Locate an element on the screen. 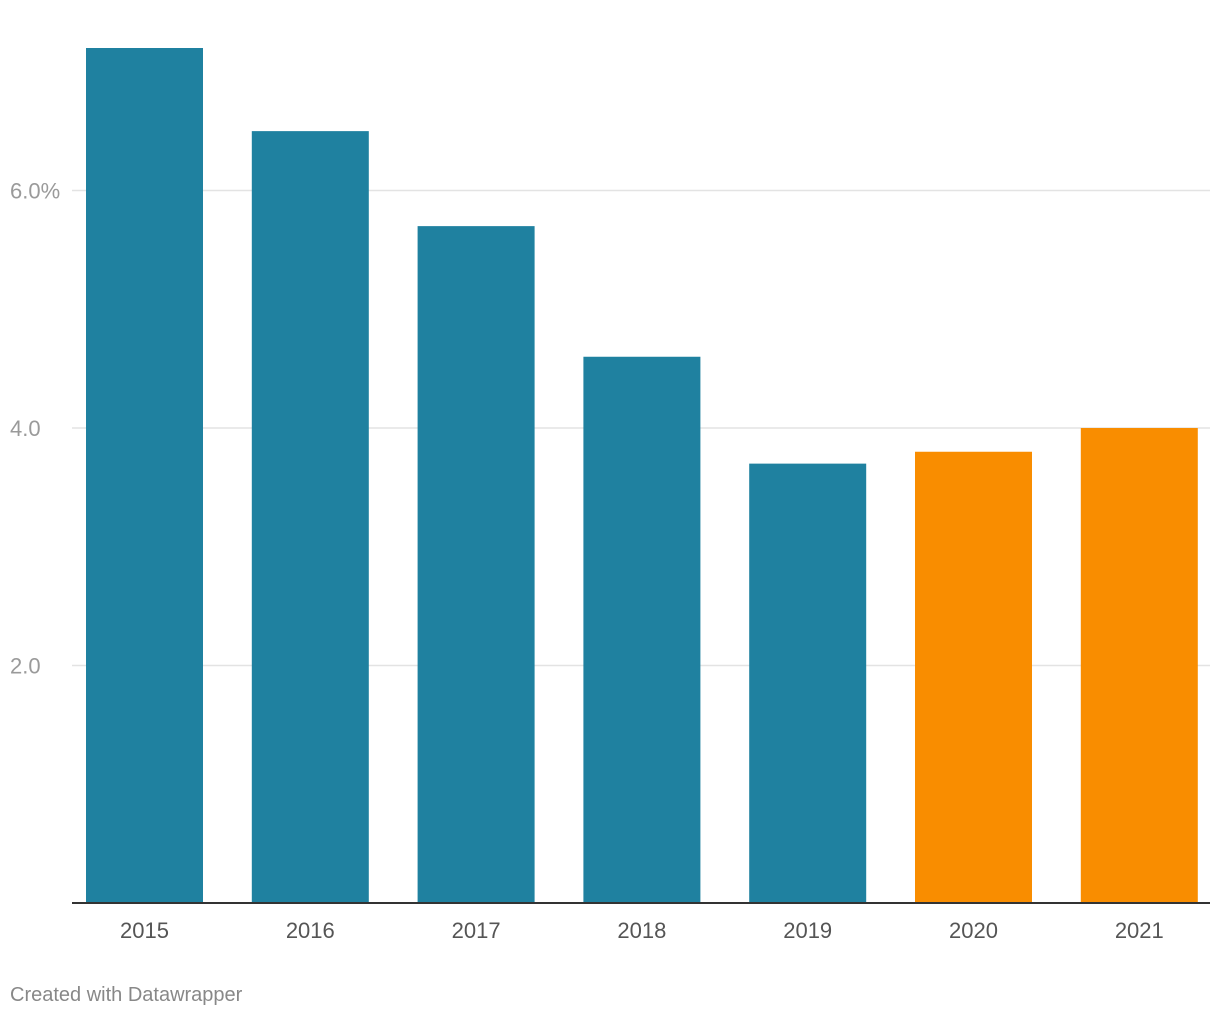 This screenshot has height=1020, width=1220. bar-2019 is located at coordinates (808, 683).